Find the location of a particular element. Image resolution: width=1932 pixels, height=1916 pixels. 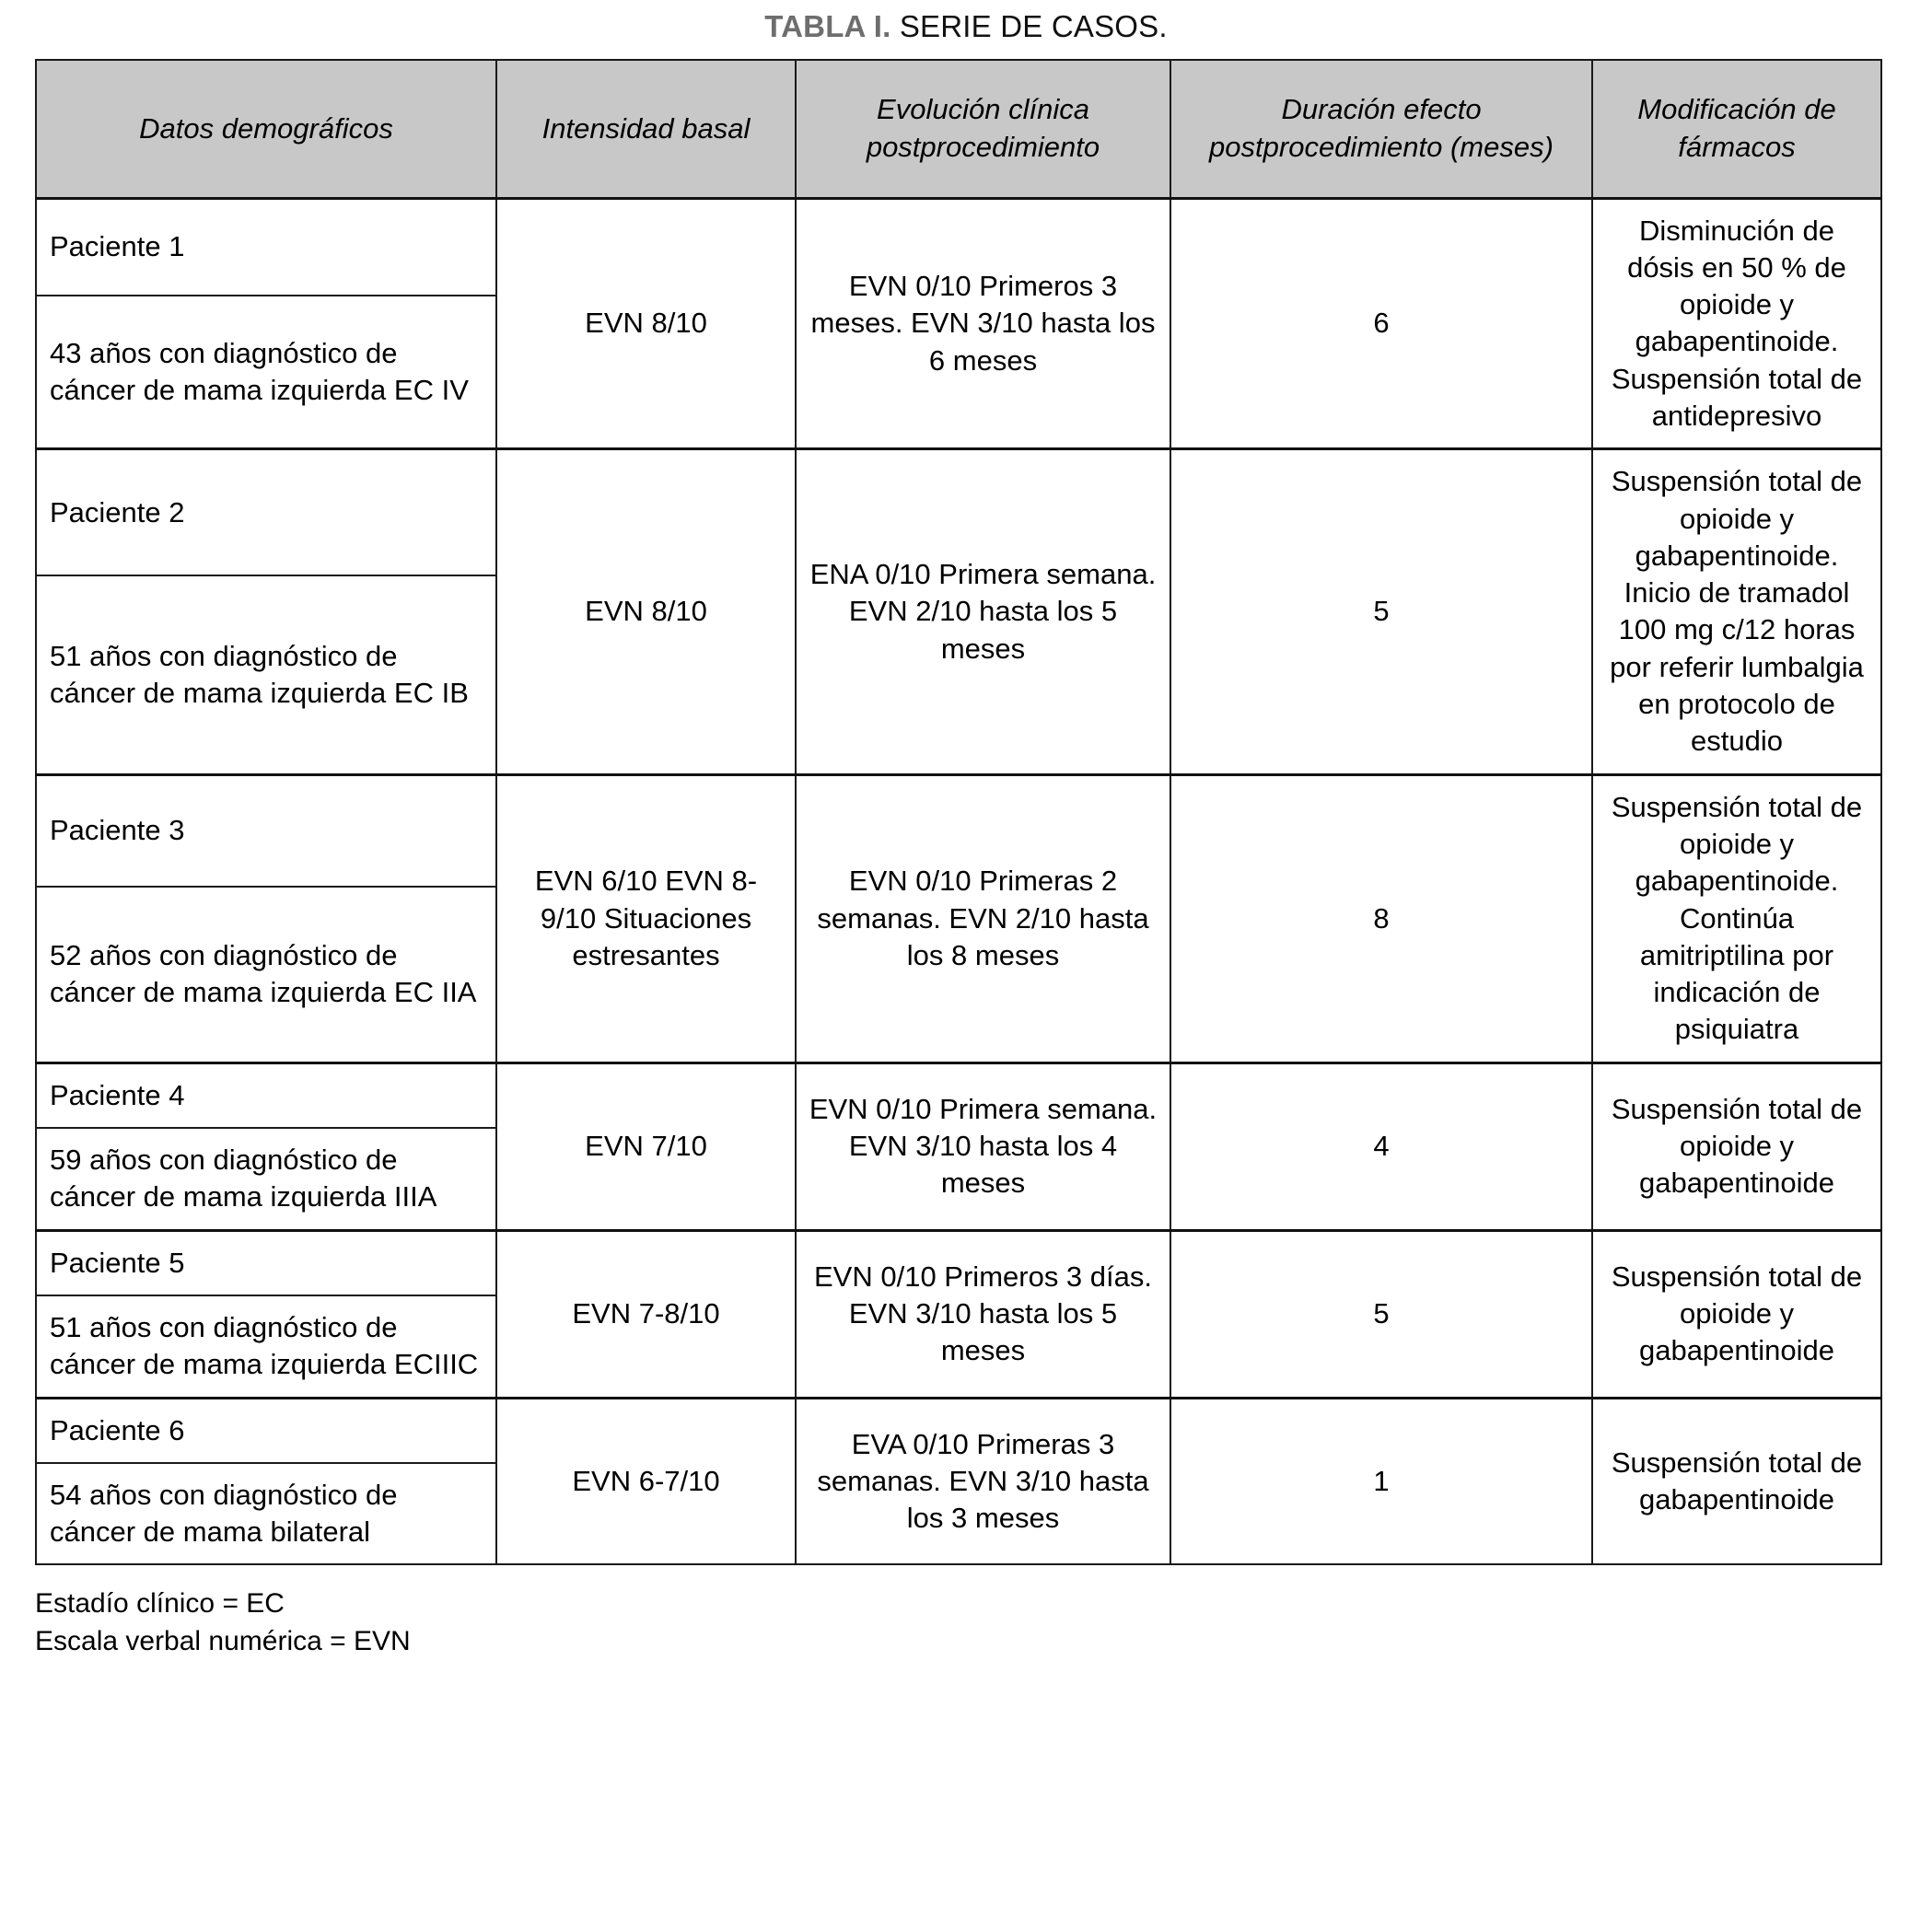

patient-label: Paciente 6 is located at coordinates (266, 1430).